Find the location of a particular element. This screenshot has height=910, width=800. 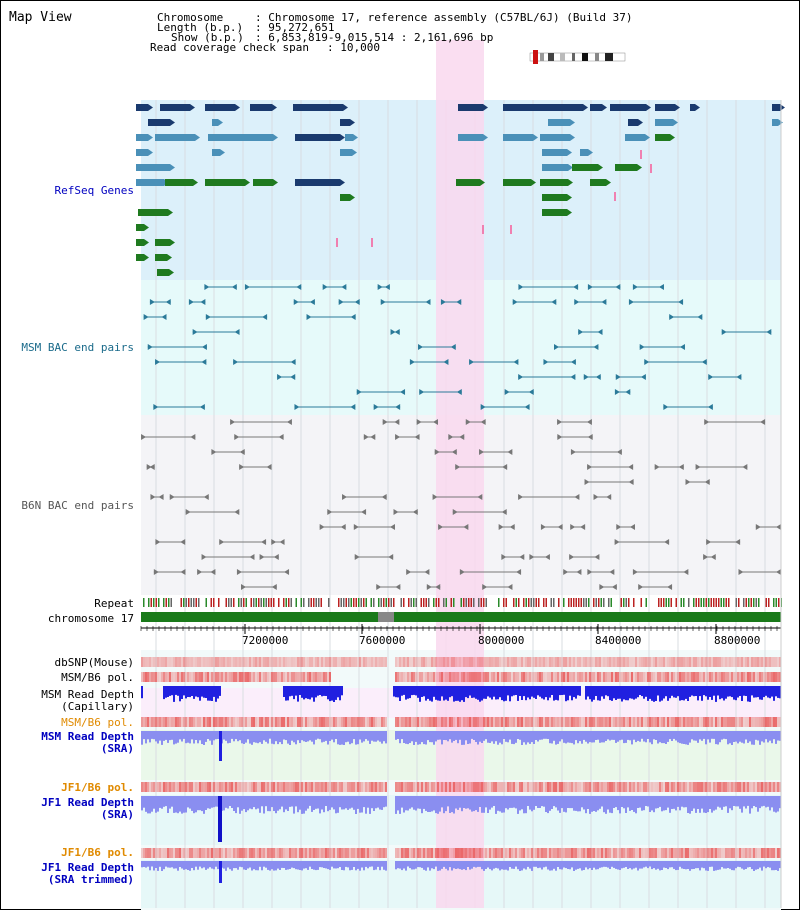

ideogram-position-marker is located at coordinates (535, 57).